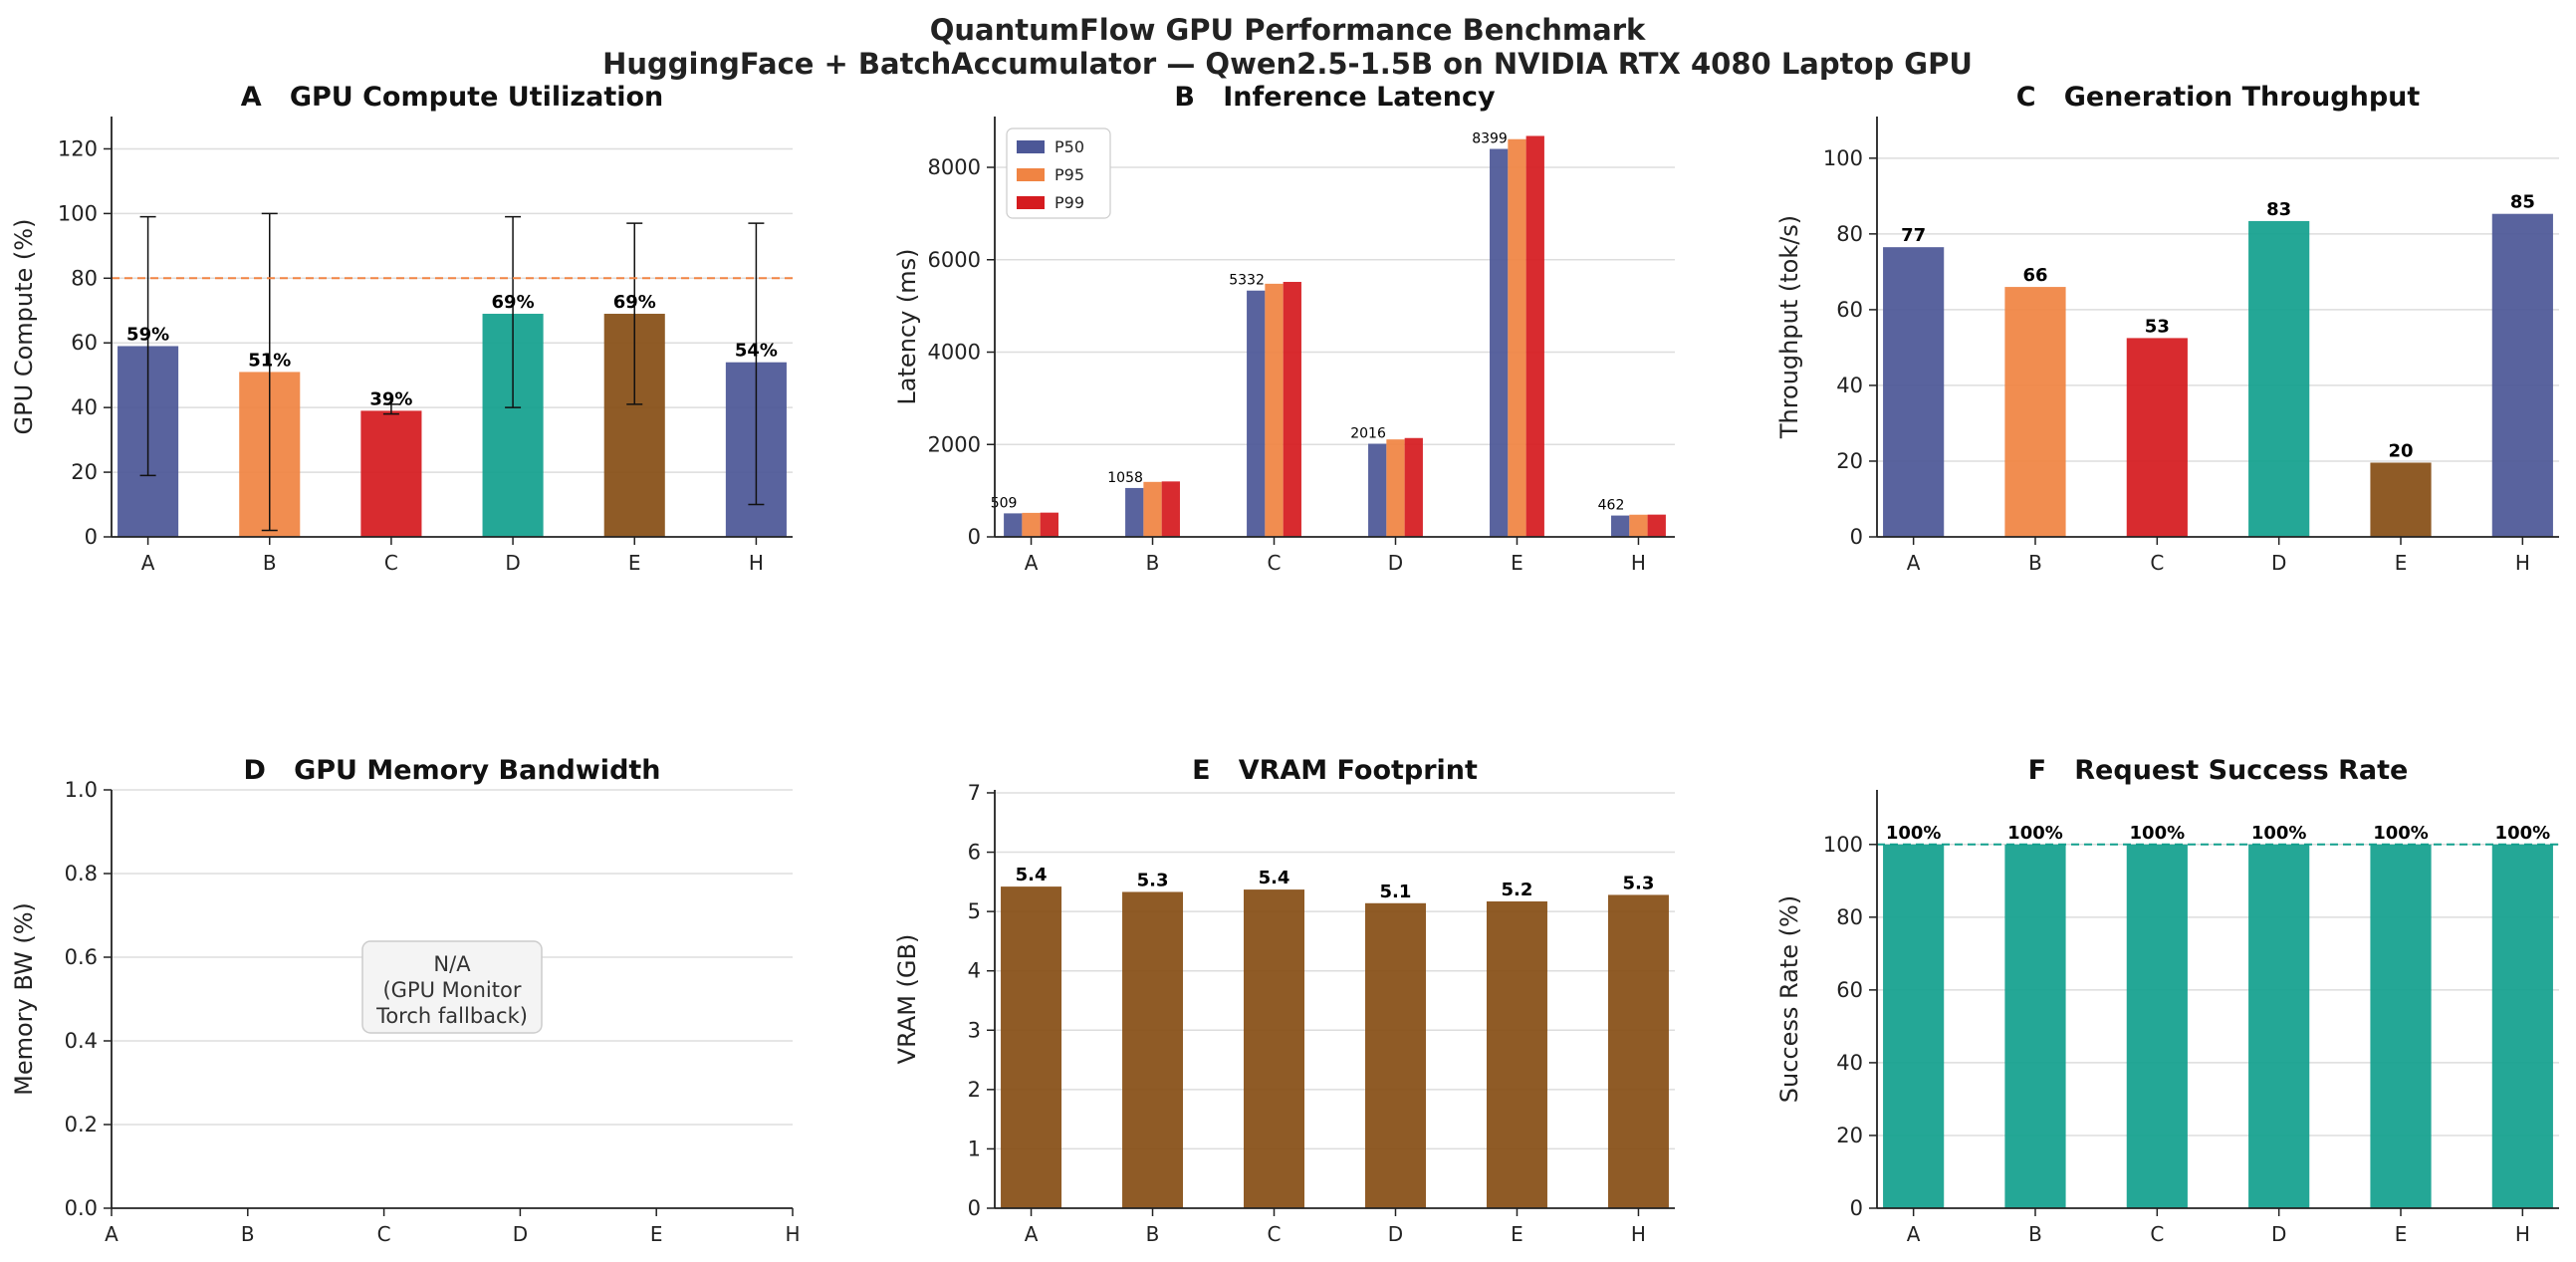  What do you see at coordinates (1031, 203) in the screenshot?
I see `legend-swatch-p99` at bounding box center [1031, 203].